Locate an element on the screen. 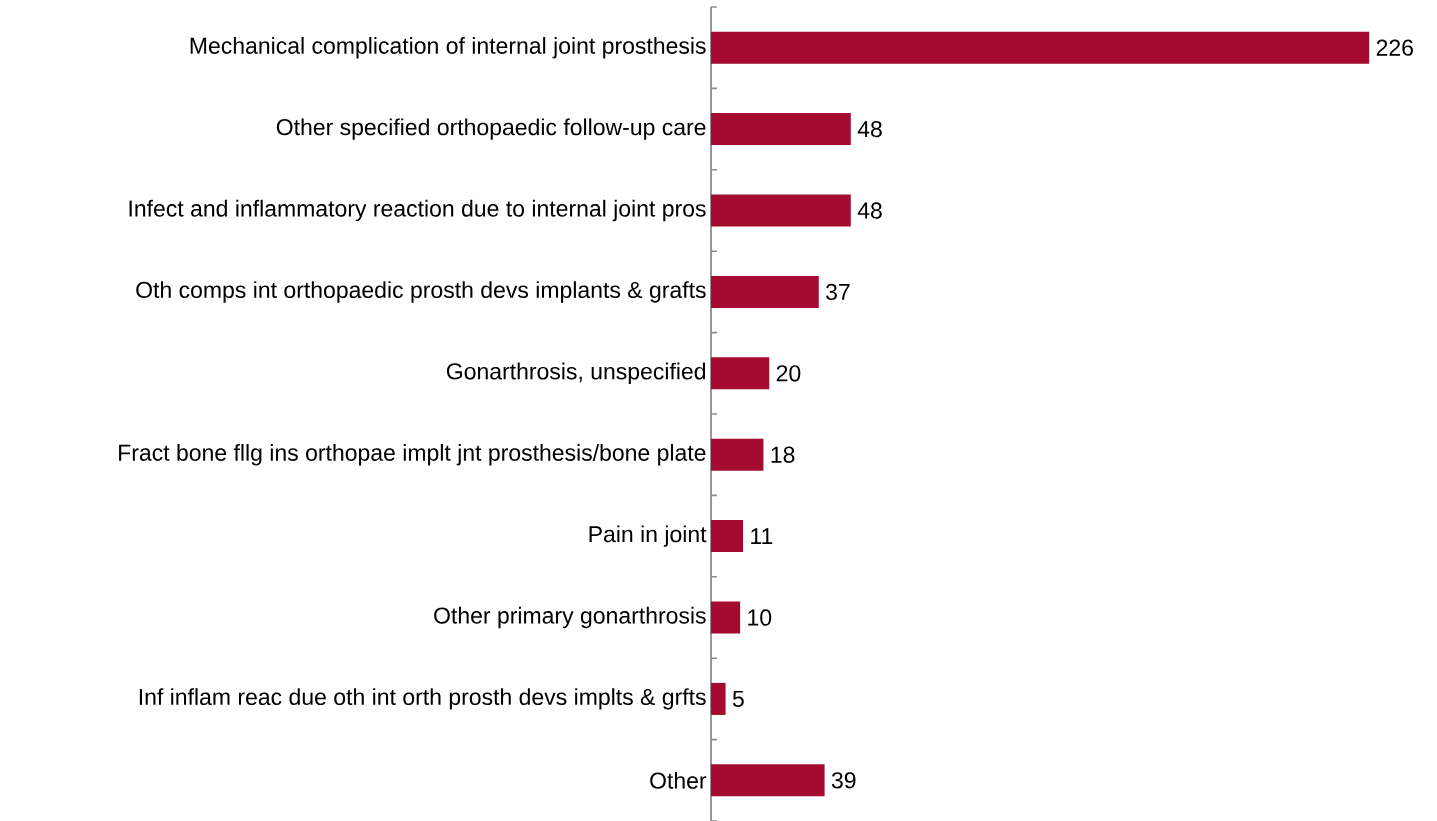  y-tick-label: Other specified orthopaedic follow-up care is located at coordinates (491, 129).